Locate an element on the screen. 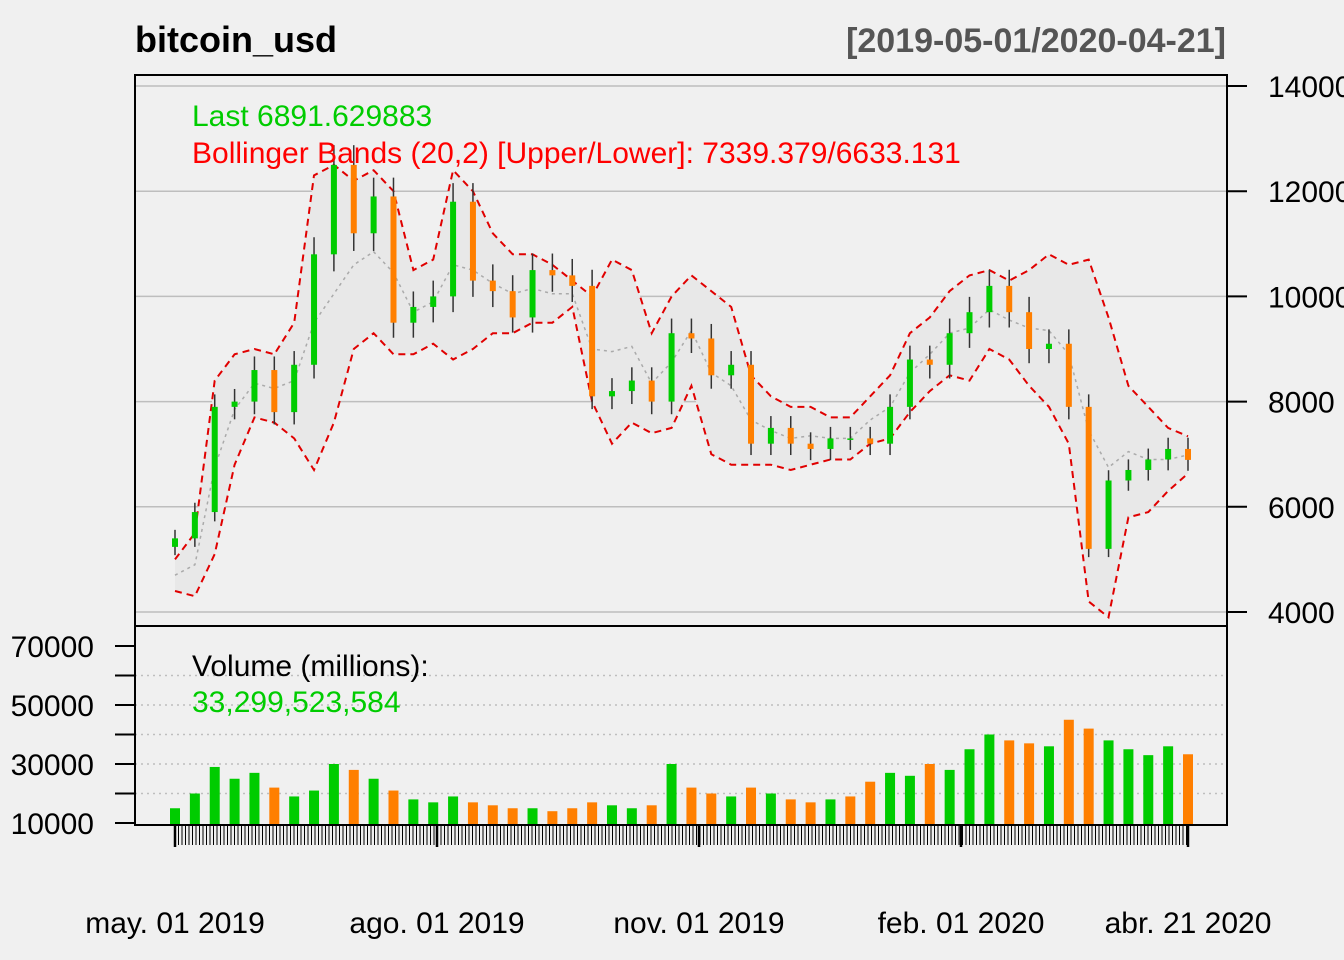 The image size is (1344, 960). x-tick-label: may. 01 2019 is located at coordinates (175, 923).